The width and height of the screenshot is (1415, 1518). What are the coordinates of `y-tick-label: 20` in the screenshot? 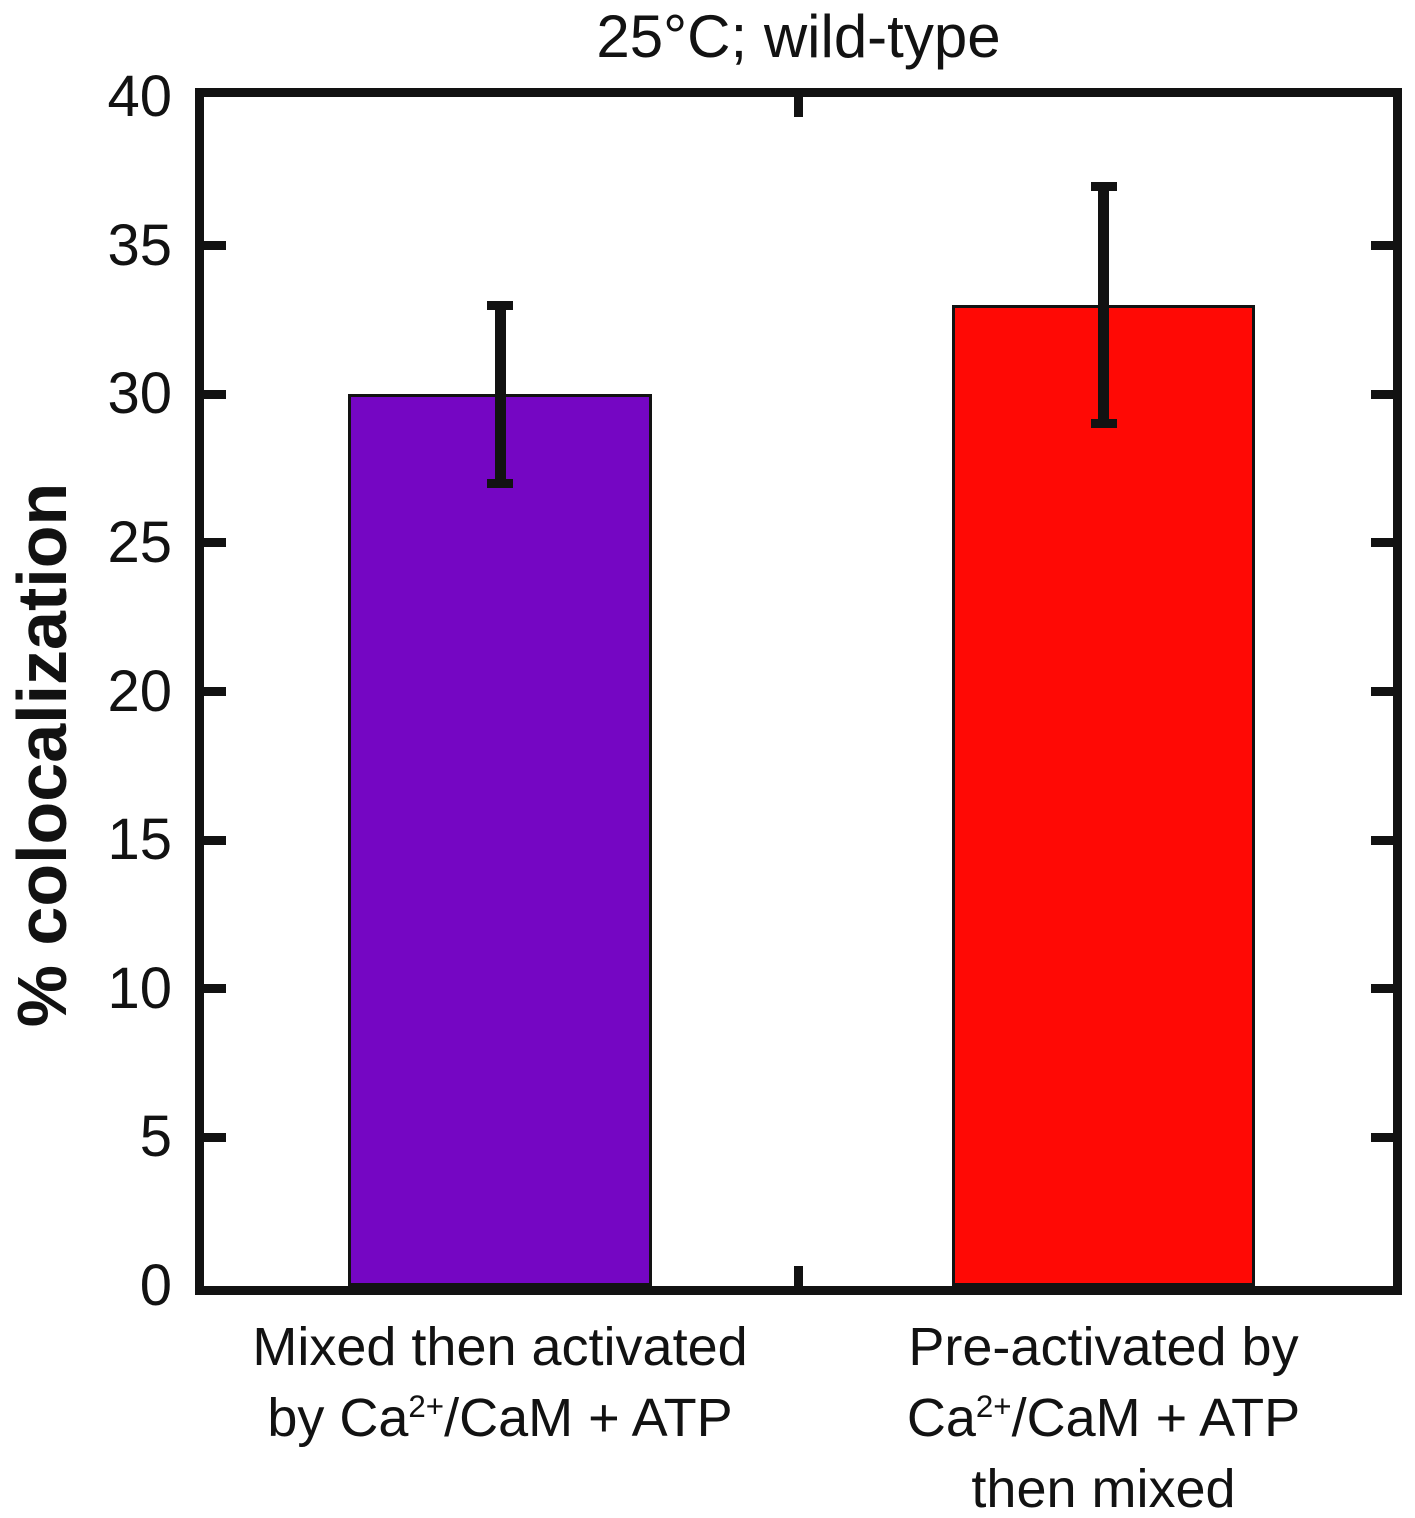 It's located at (139, 691).